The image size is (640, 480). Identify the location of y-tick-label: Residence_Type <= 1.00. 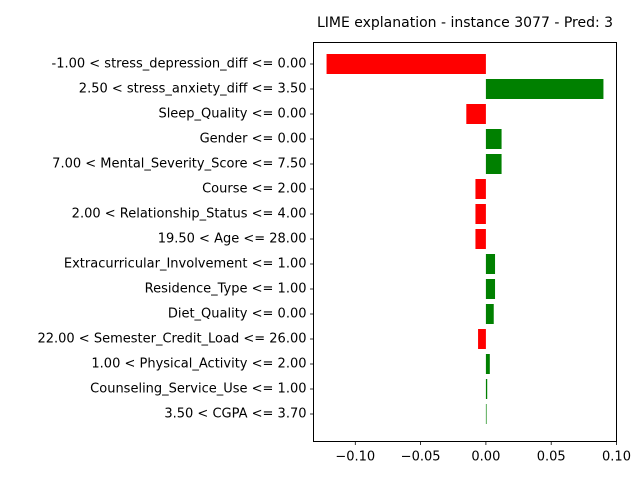
(226, 289).